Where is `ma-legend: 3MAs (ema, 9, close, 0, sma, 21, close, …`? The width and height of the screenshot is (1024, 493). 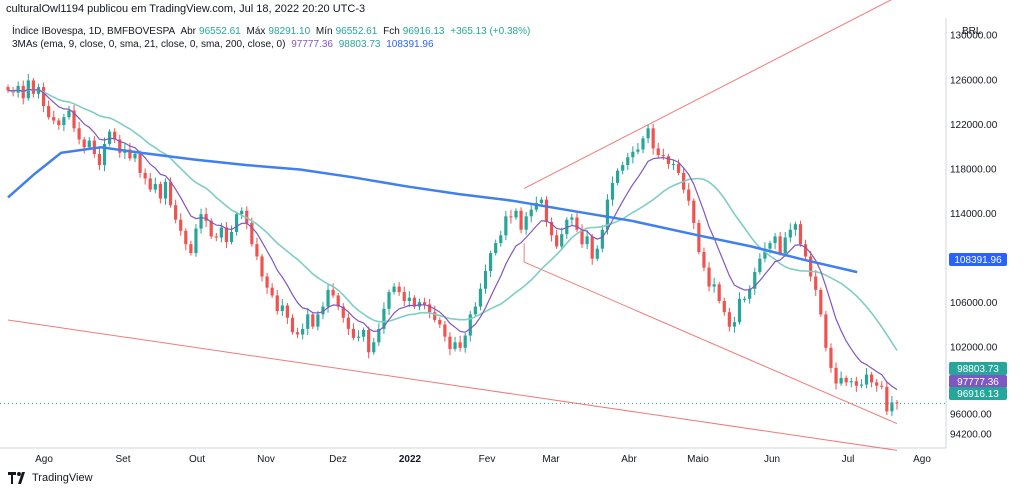
ma-legend: 3MAs (ema, 9, close, 0, sma, 21, close, … is located at coordinates (224, 44).